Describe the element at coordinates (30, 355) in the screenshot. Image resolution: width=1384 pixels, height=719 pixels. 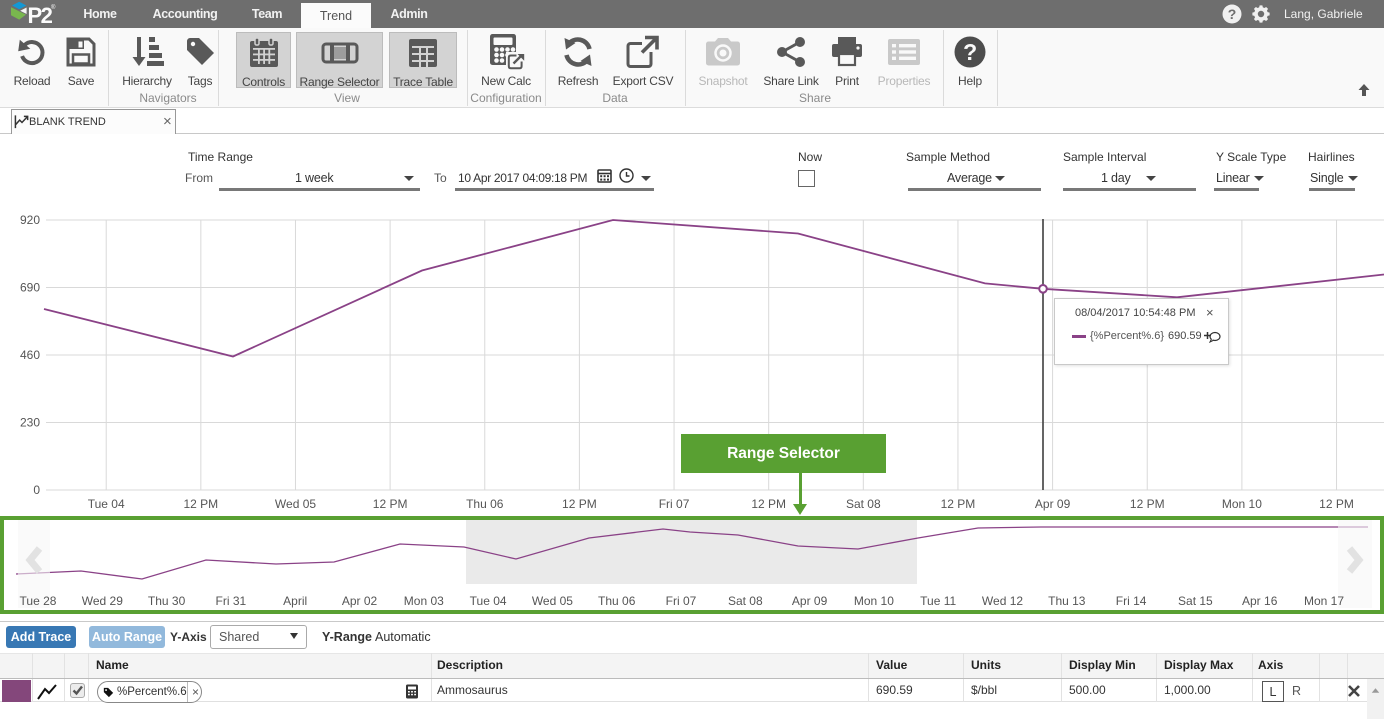
I see `svg-text: 460` at that location.